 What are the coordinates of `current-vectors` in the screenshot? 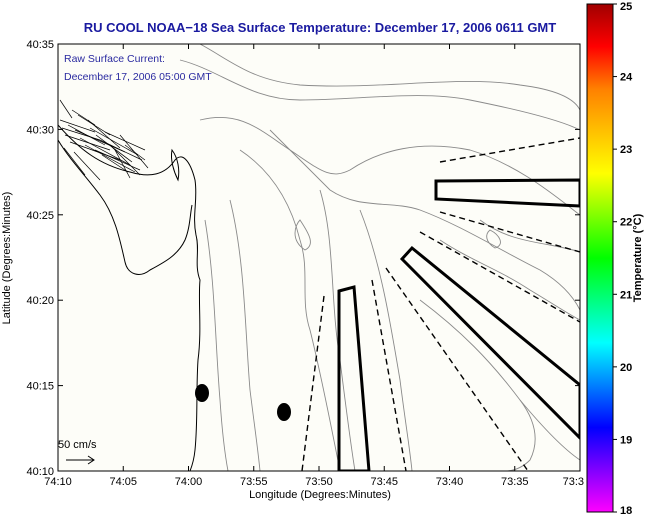 It's located at (104, 140).